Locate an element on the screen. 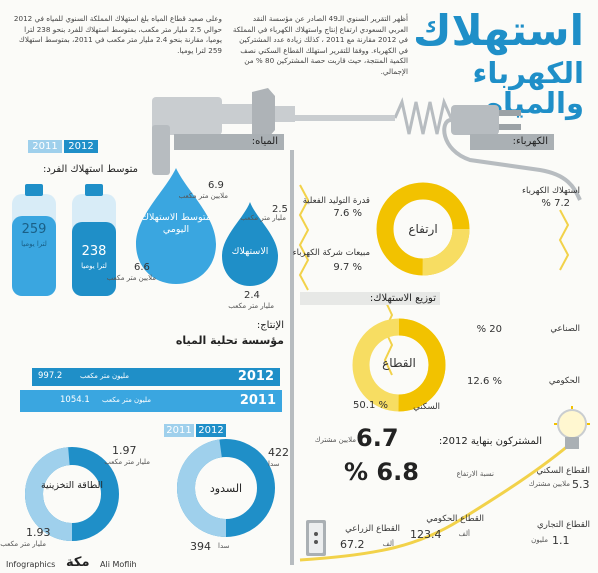 The width and height of the screenshot is (598, 573). dist-government-value: % 12.6 is located at coordinates (484, 381).